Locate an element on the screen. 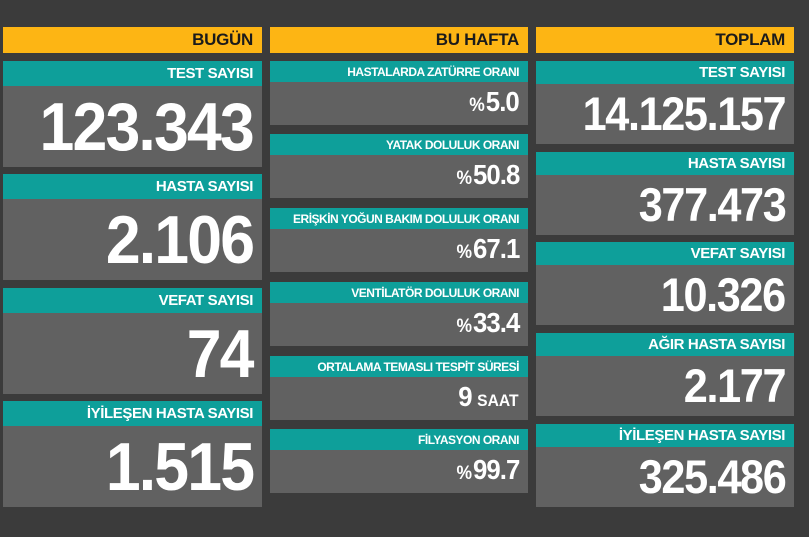  total-death-label: VEFAT SAYISI is located at coordinates (665, 253).